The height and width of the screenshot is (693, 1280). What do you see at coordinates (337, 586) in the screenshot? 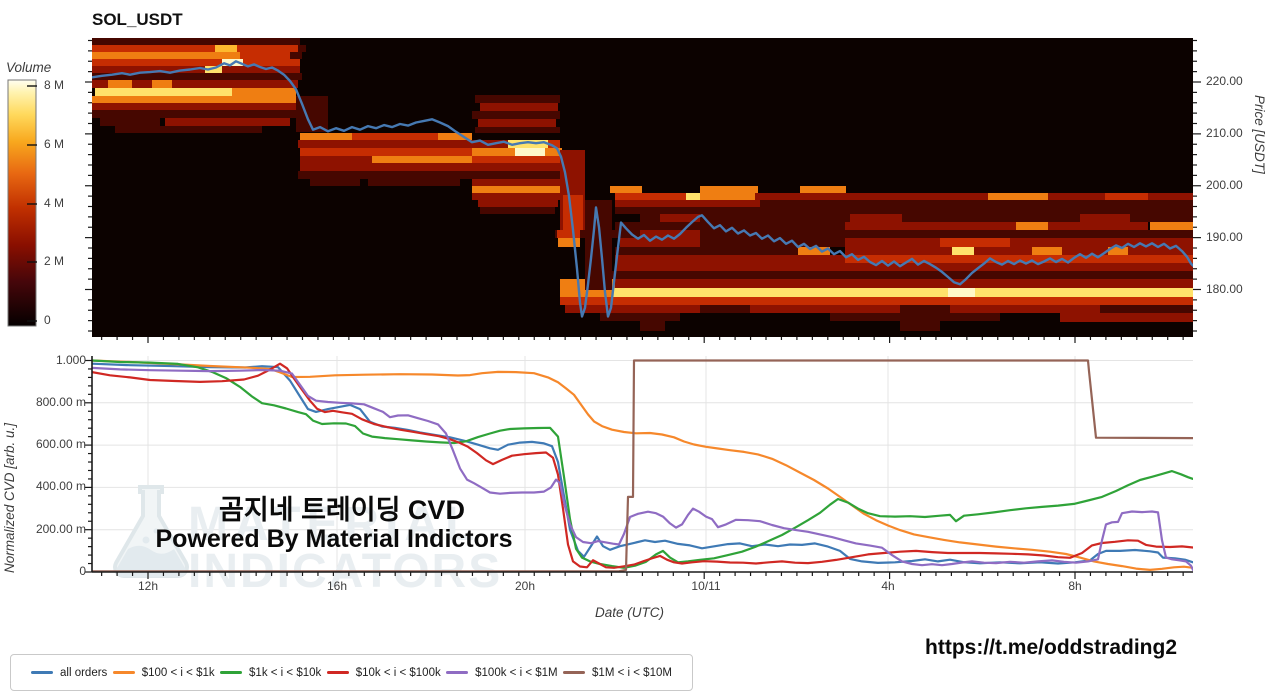
I see `date-tick-label: 16h` at bounding box center [337, 586].